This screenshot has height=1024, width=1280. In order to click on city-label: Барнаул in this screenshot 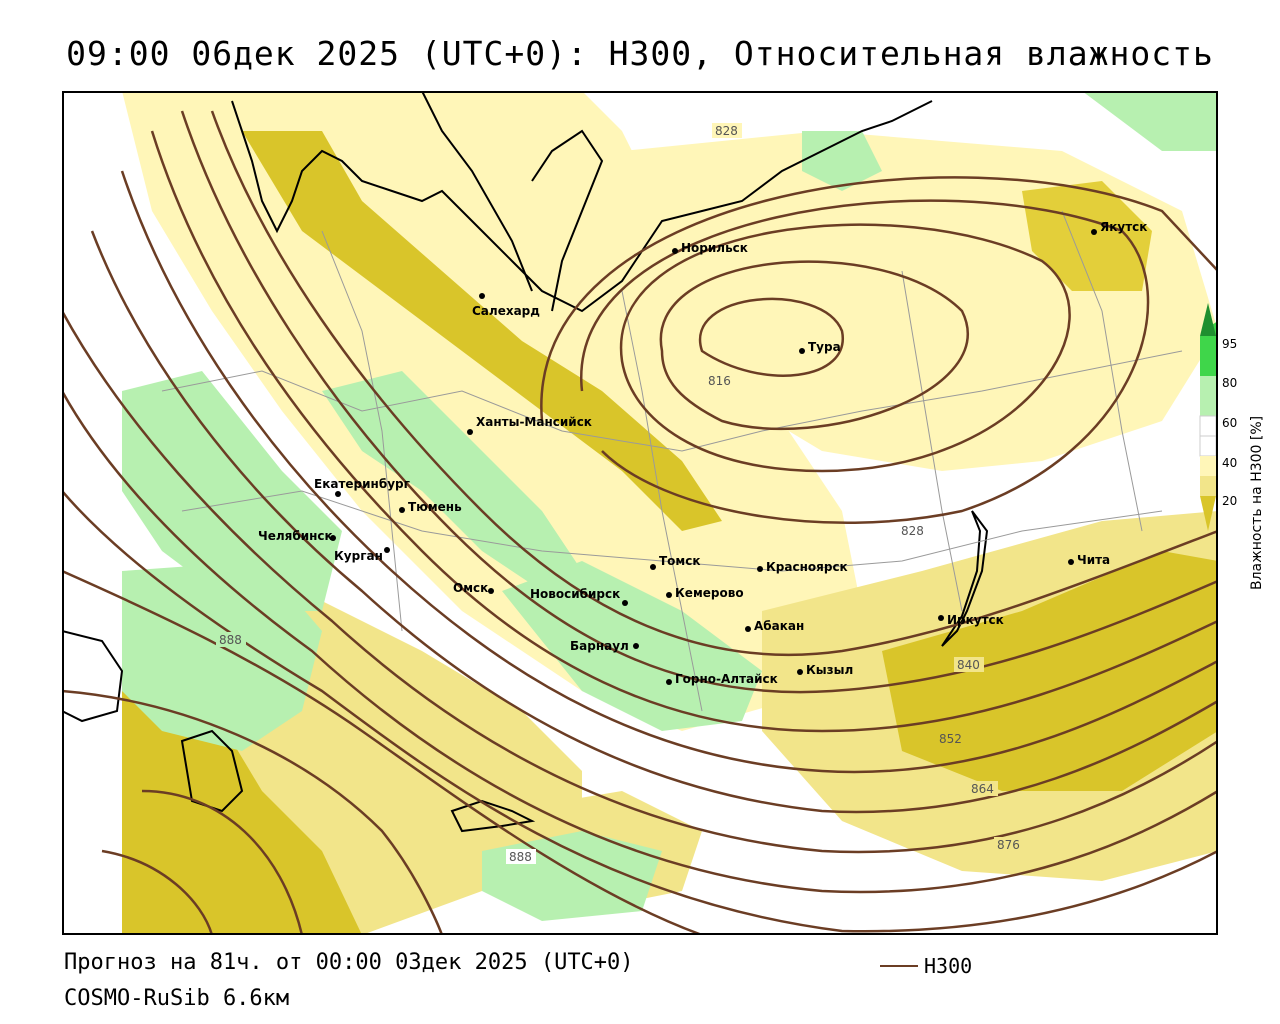, I will do `click(599, 646)`.